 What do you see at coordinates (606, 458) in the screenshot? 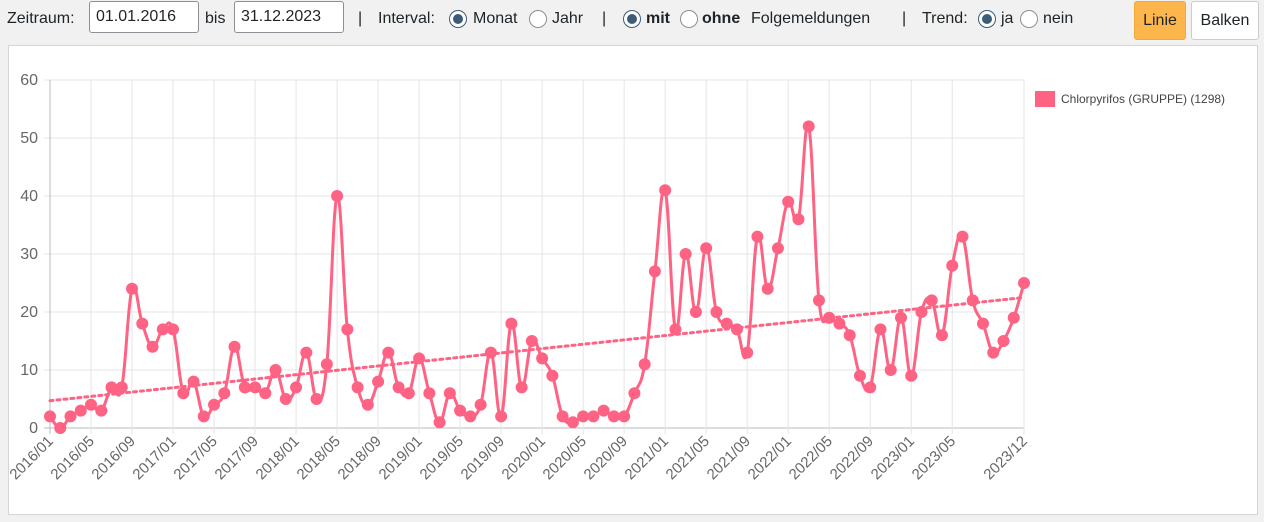
I see `x-tick-label: 2020/09` at bounding box center [606, 458].